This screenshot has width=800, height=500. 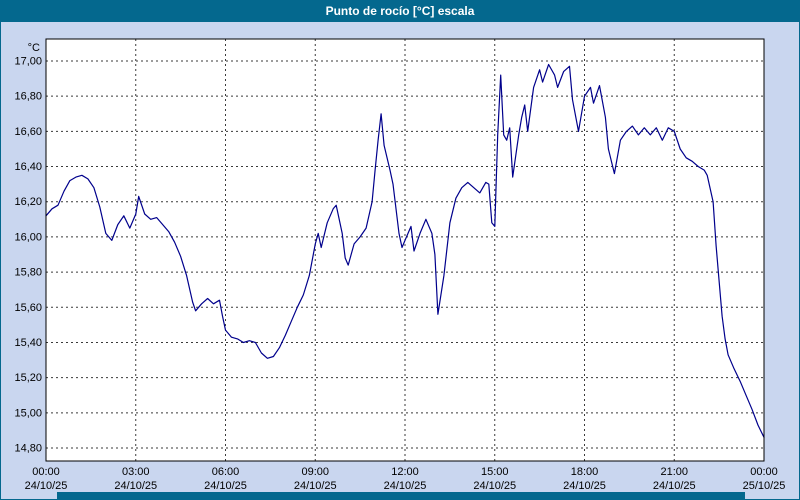 I want to click on x-tick-time: 09:00, so click(x=315, y=472).